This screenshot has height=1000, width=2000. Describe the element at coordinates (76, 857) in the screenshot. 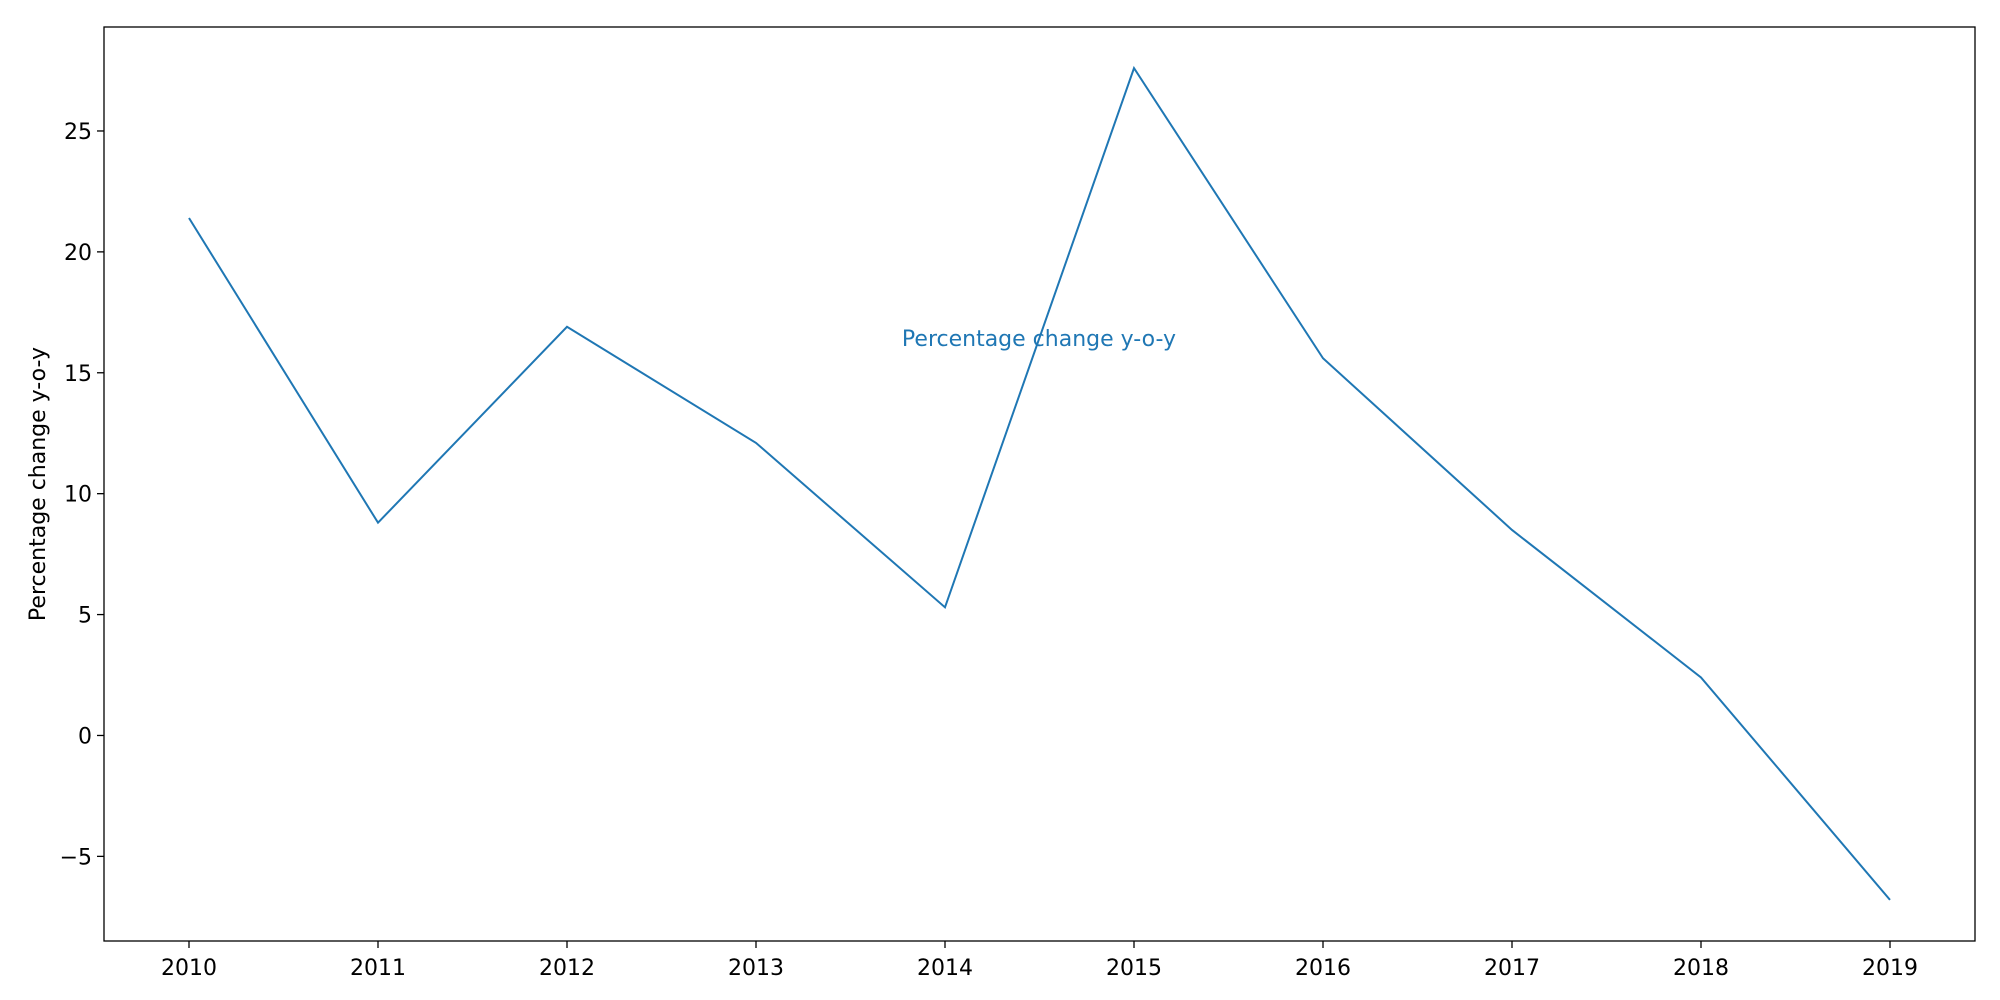

I see `y-tick-label: −5` at that location.